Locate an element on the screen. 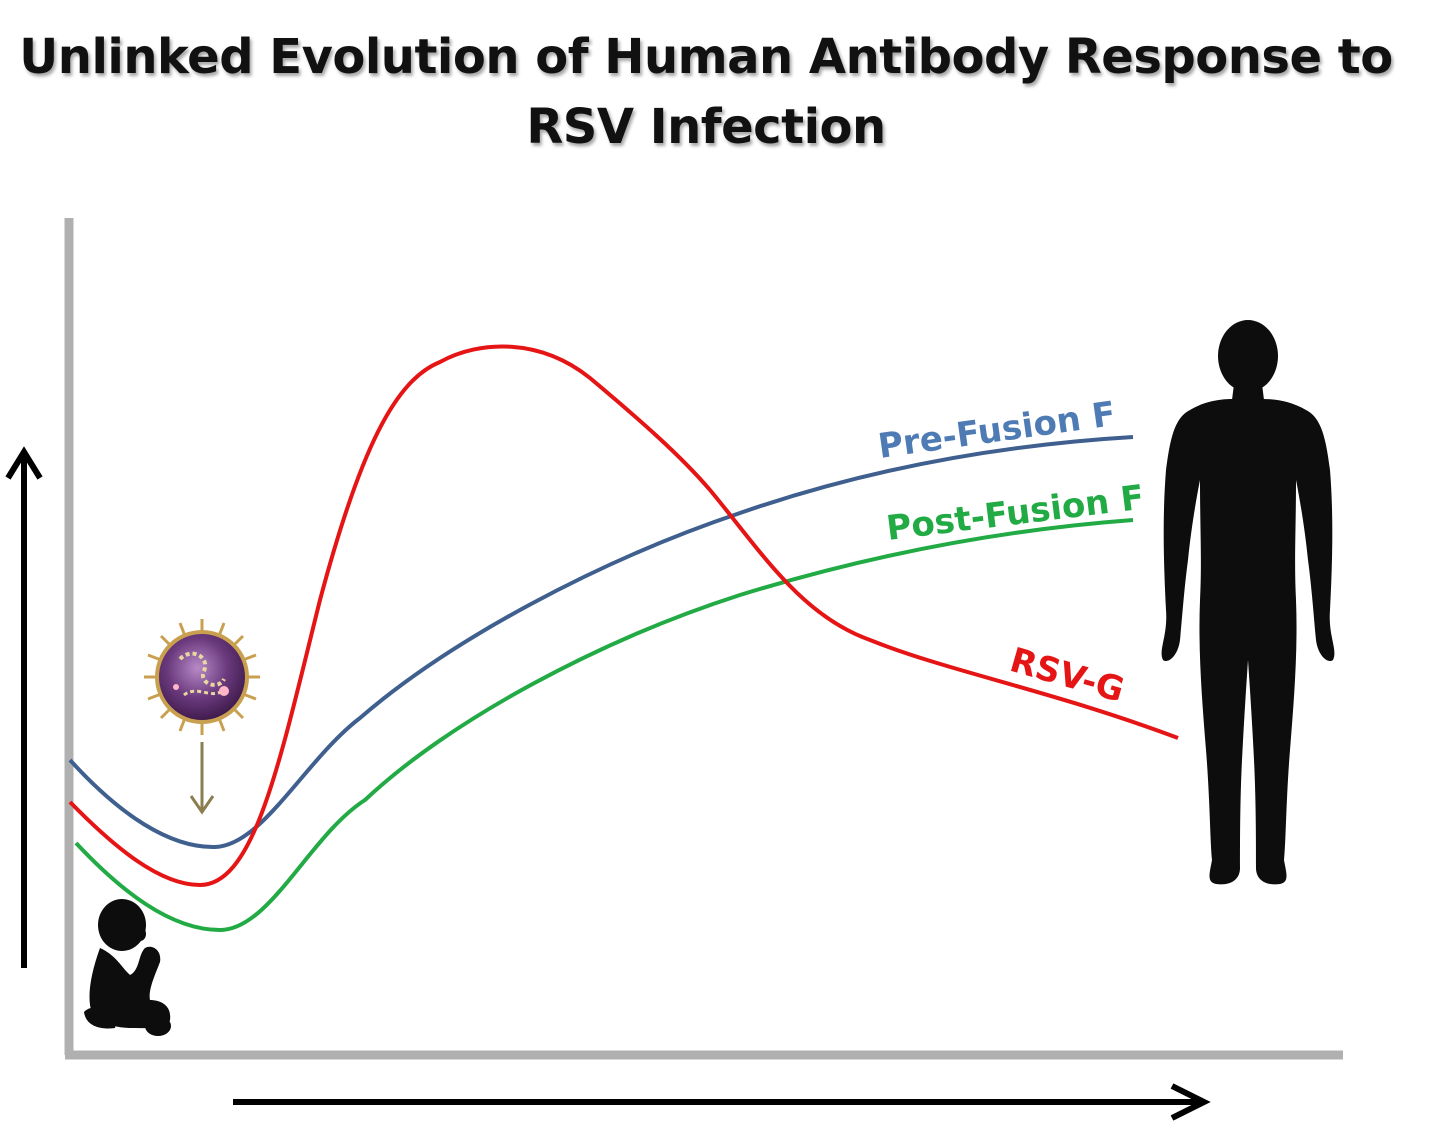  x-arrow-icon is located at coordinates (722, 1102).